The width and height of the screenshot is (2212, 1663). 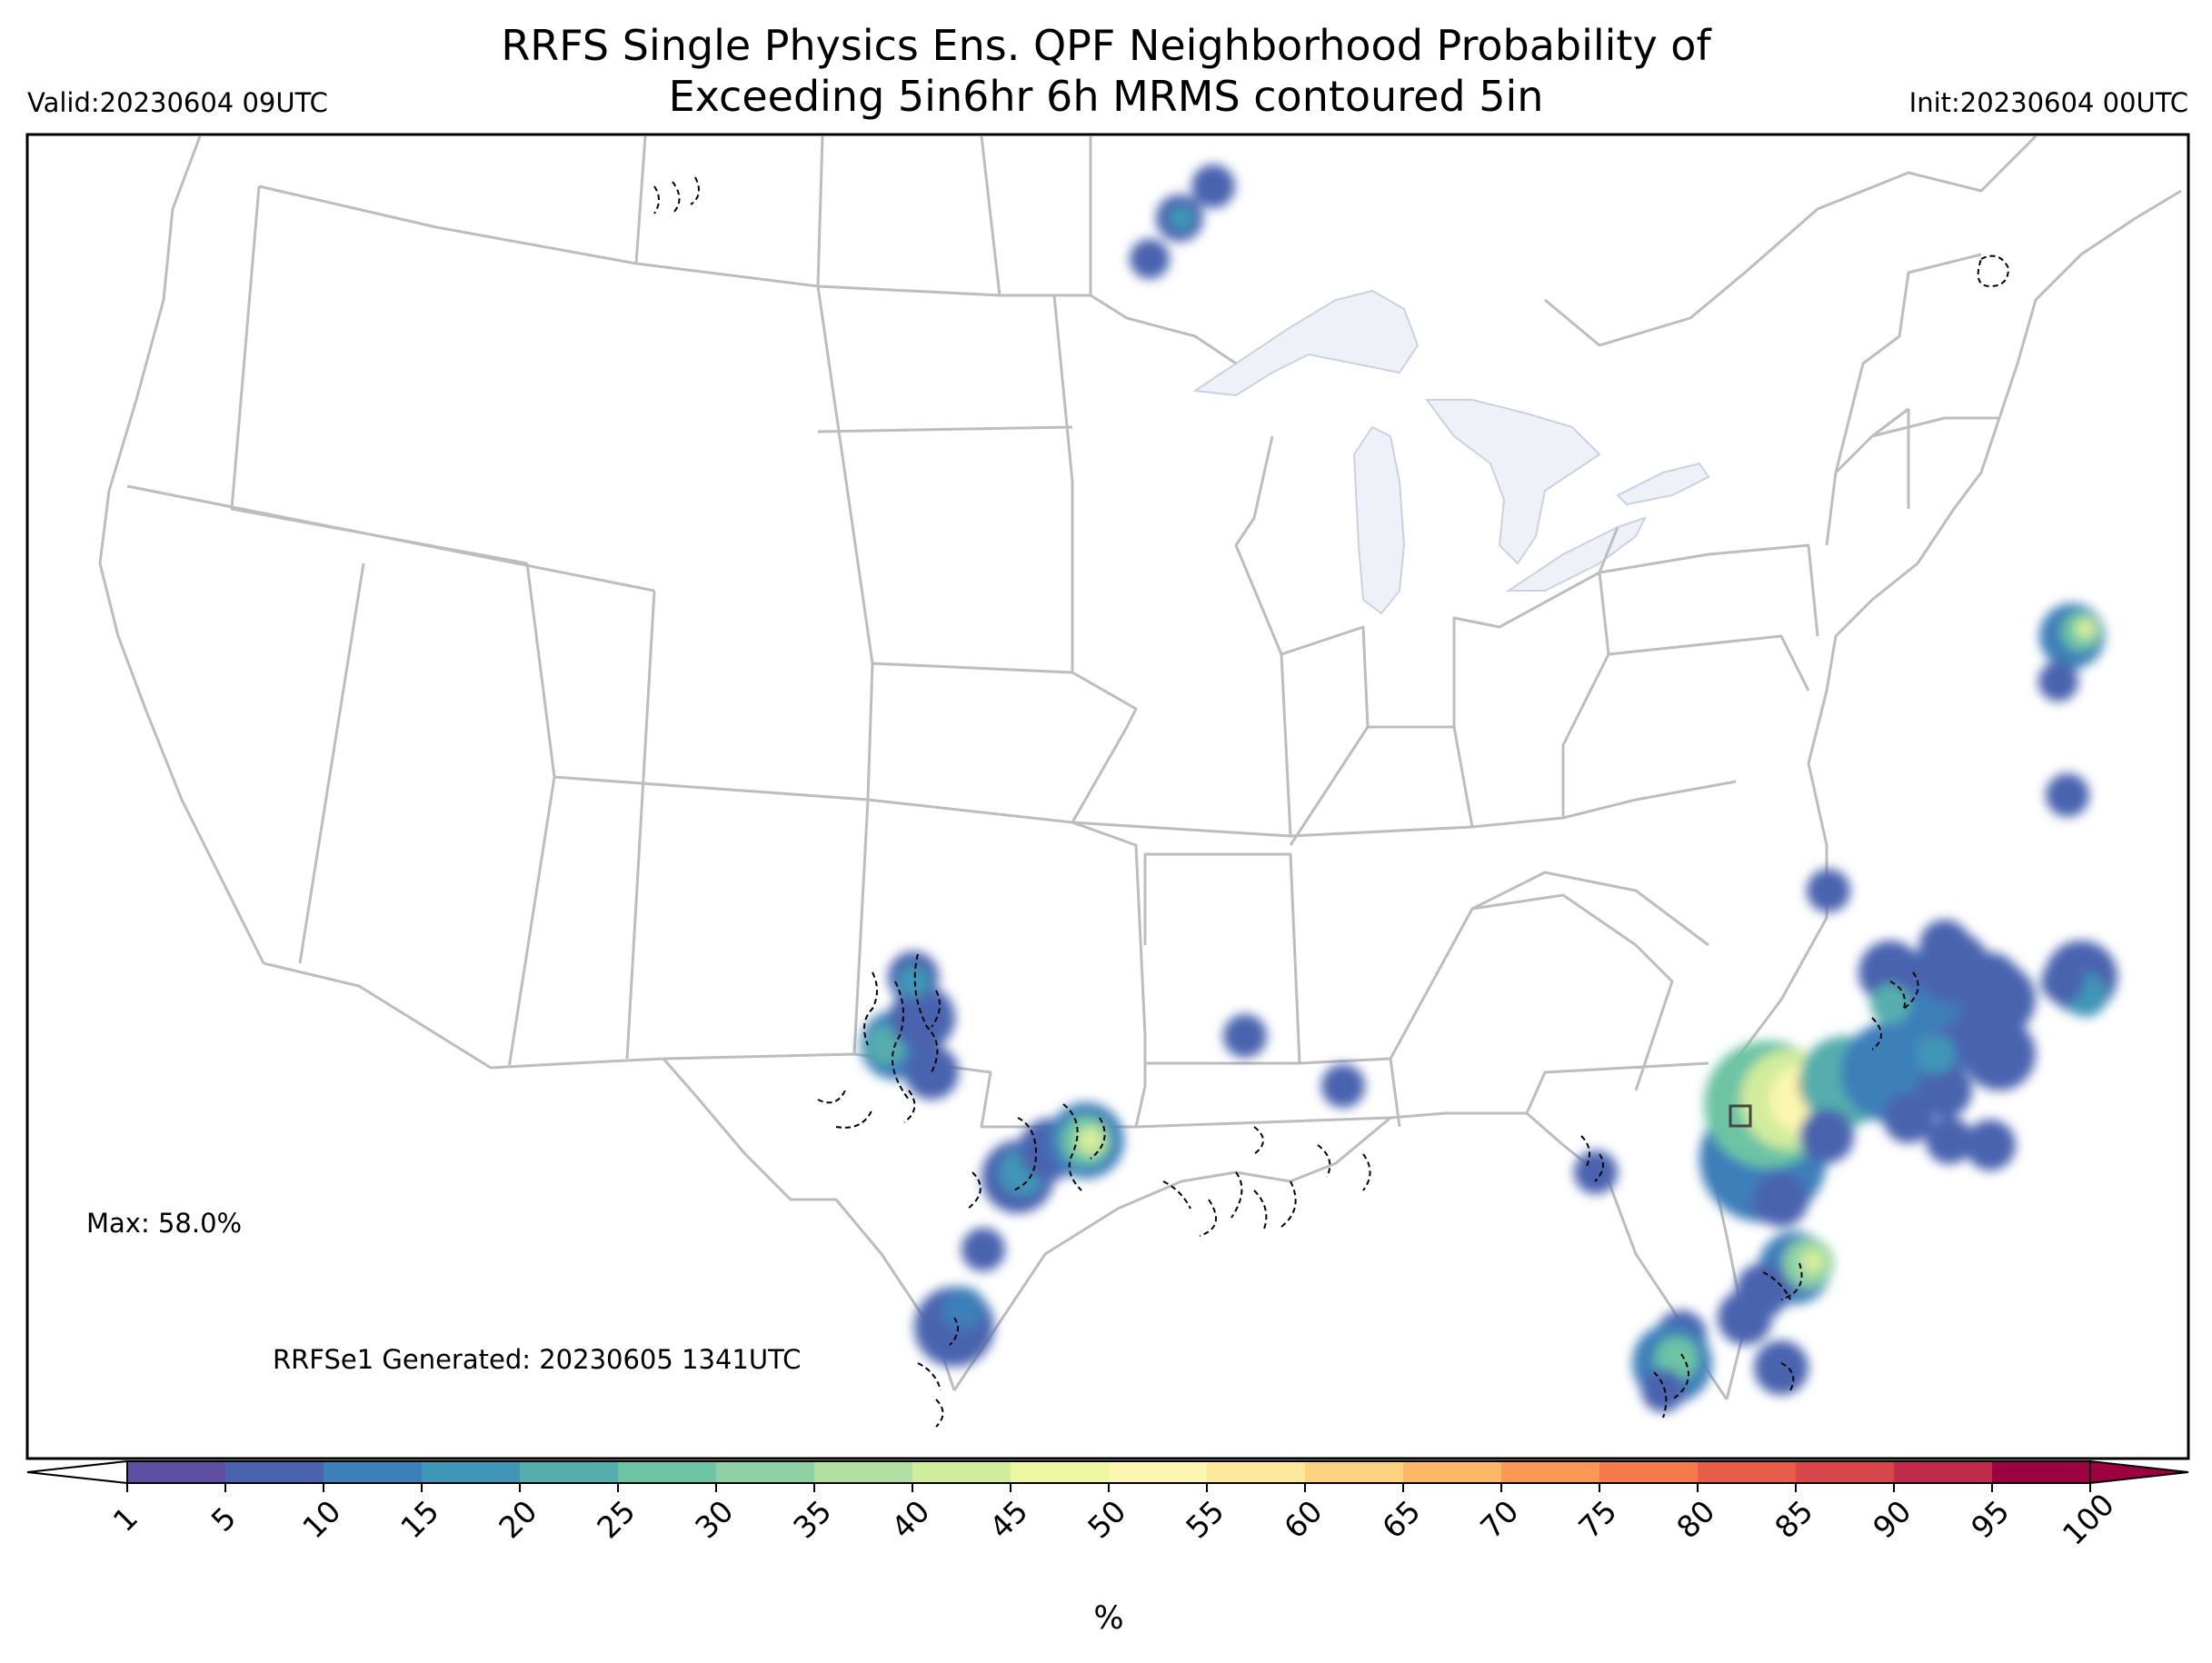 I want to click on colorbar-tick-label: 80, so click(x=1695, y=1519).